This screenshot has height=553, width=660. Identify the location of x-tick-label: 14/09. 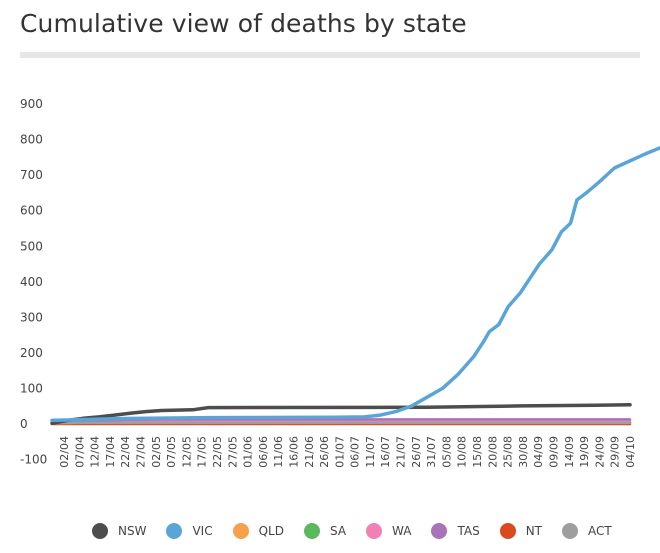
(569, 452).